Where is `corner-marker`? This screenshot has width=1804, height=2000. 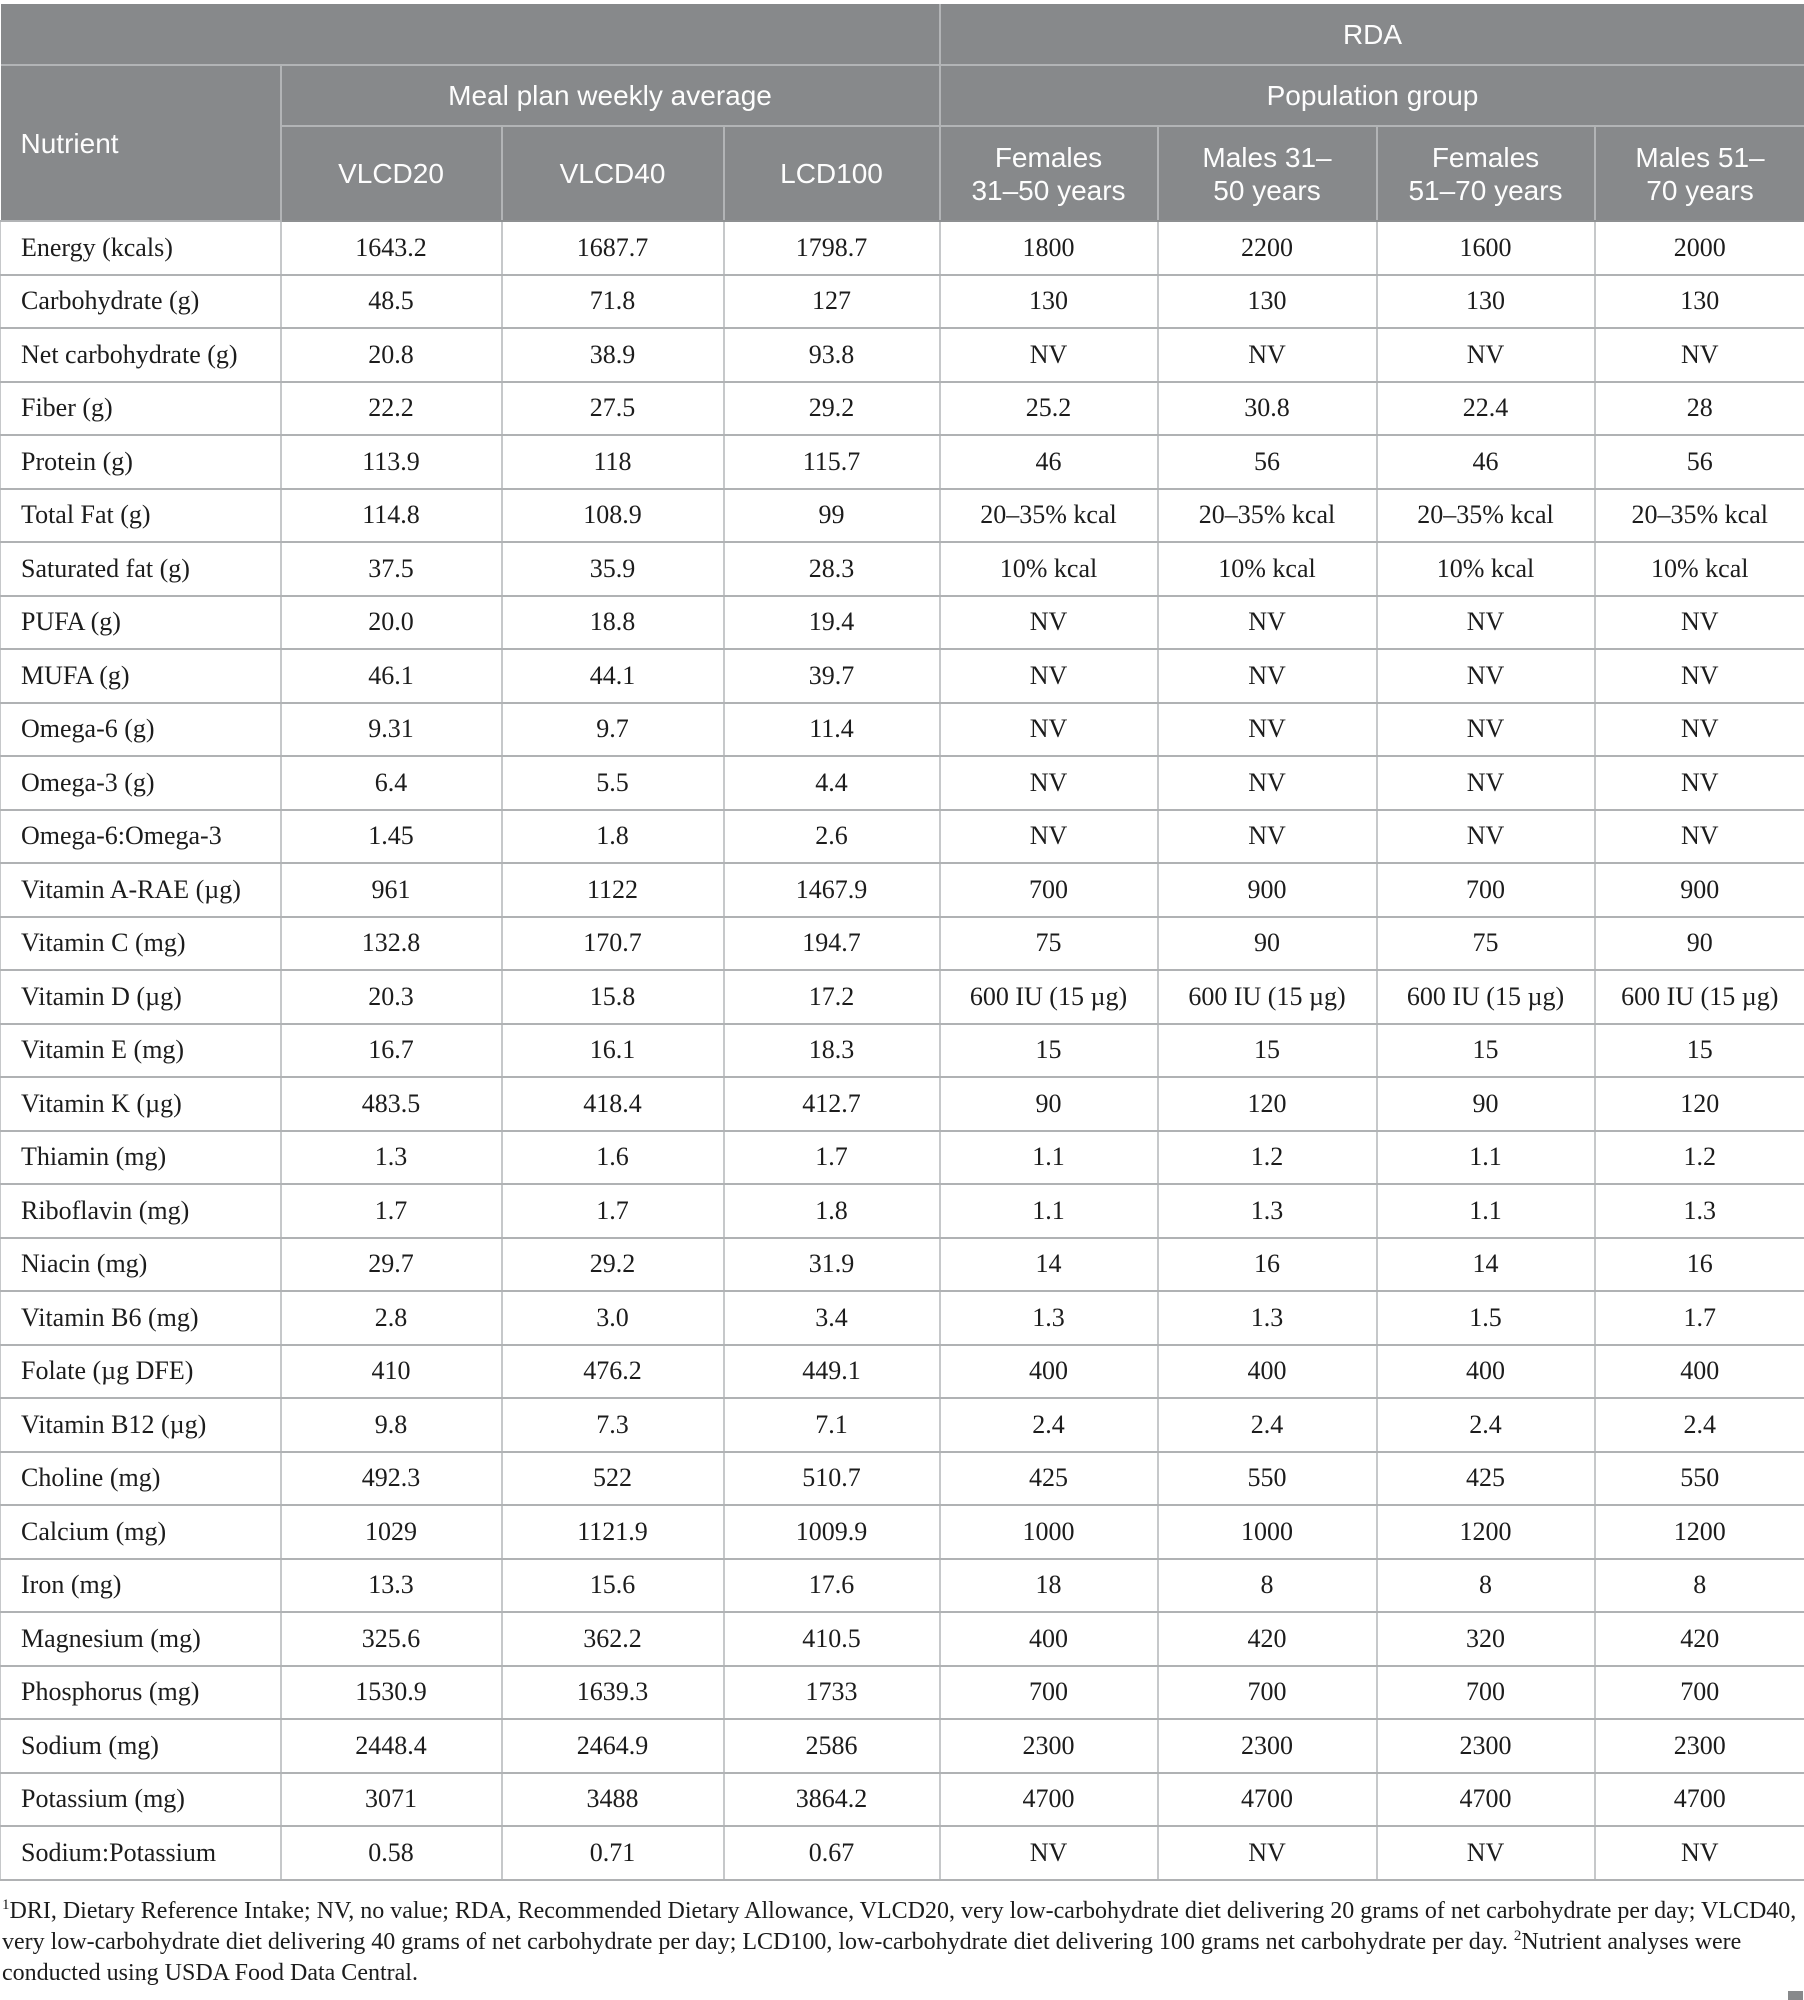 corner-marker is located at coordinates (1795, 1995).